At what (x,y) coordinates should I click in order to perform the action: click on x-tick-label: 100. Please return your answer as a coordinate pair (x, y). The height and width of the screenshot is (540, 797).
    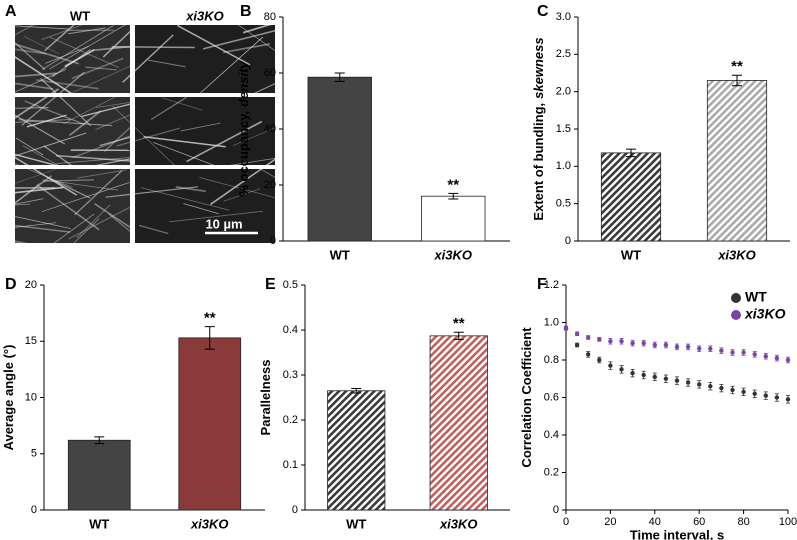
    Looking at the image, I should click on (788, 522).